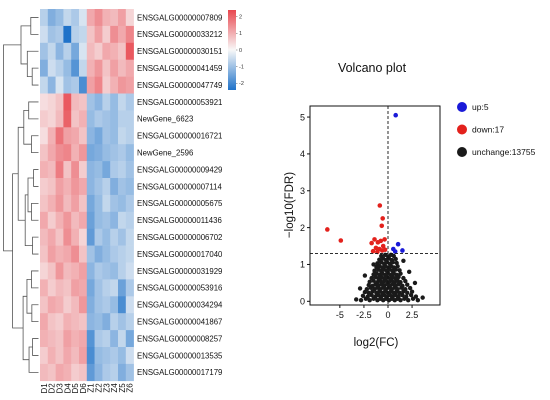  What do you see at coordinates (91, 388) in the screenshot?
I see `sample-label: Z1` at bounding box center [91, 388].